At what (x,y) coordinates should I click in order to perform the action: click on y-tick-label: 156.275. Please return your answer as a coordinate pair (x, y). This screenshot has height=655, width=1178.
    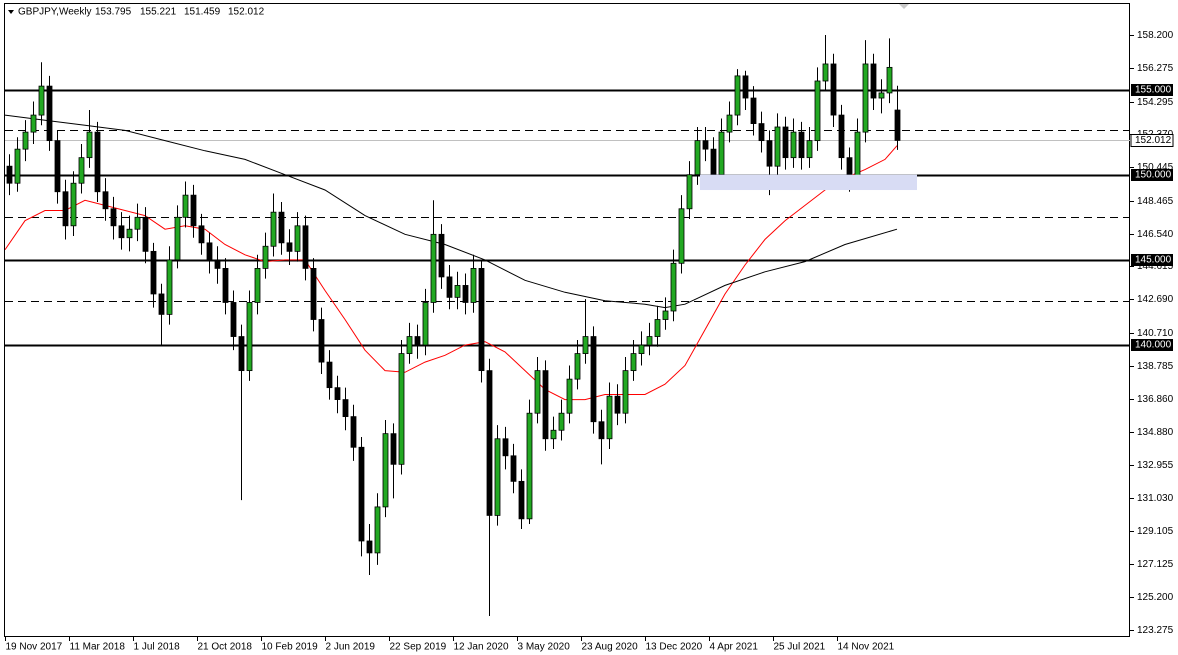
    Looking at the image, I should click on (1155, 68).